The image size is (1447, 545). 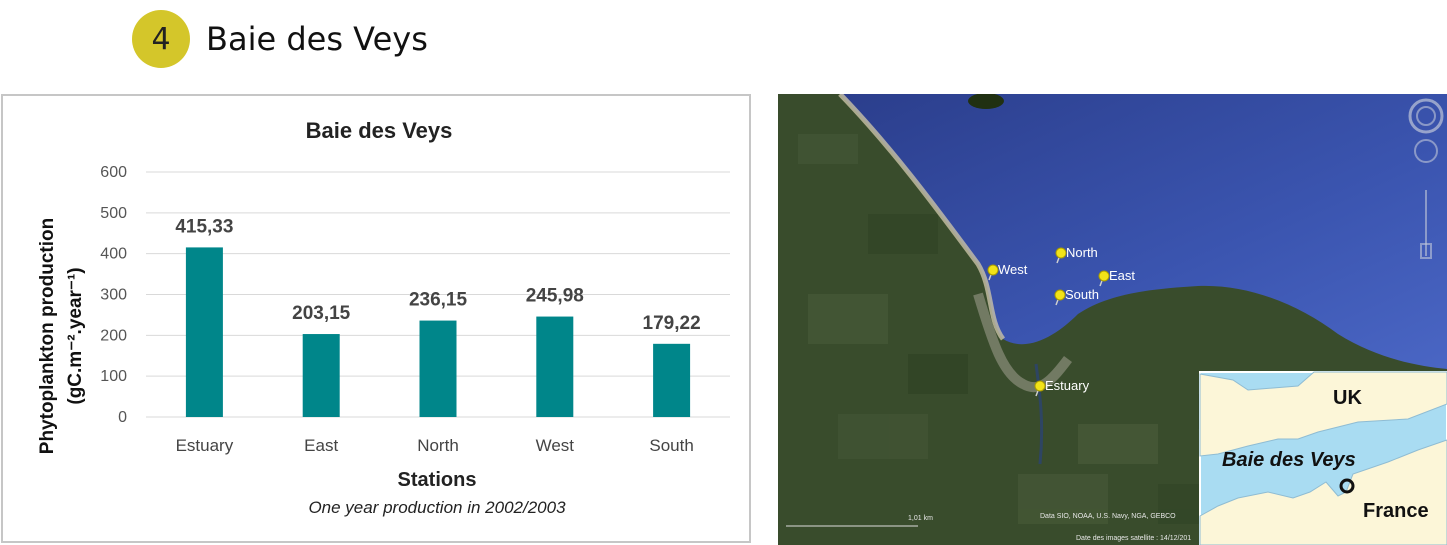 What do you see at coordinates (438, 445) in the screenshot?
I see `x-category-label: North` at bounding box center [438, 445].